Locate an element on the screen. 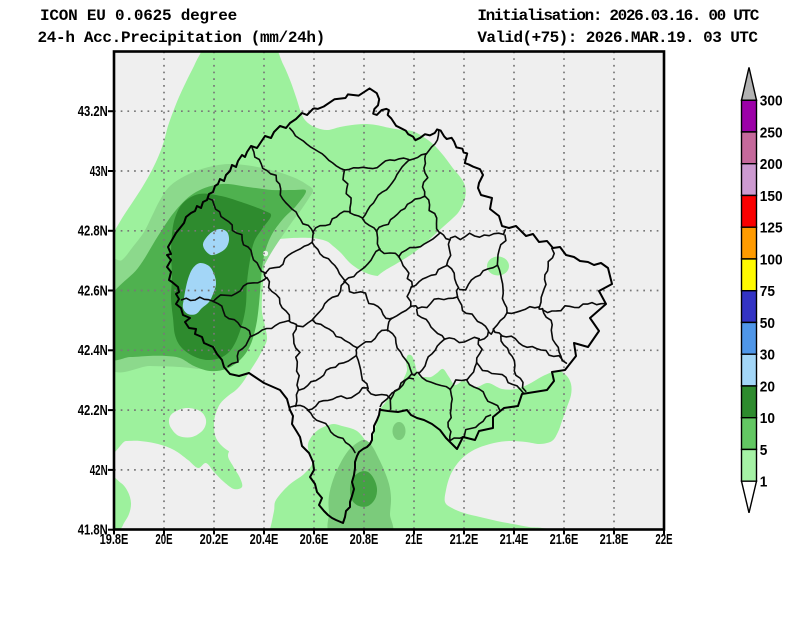 The width and height of the screenshot is (800, 618). svg-text: 75 is located at coordinates (767, 291).